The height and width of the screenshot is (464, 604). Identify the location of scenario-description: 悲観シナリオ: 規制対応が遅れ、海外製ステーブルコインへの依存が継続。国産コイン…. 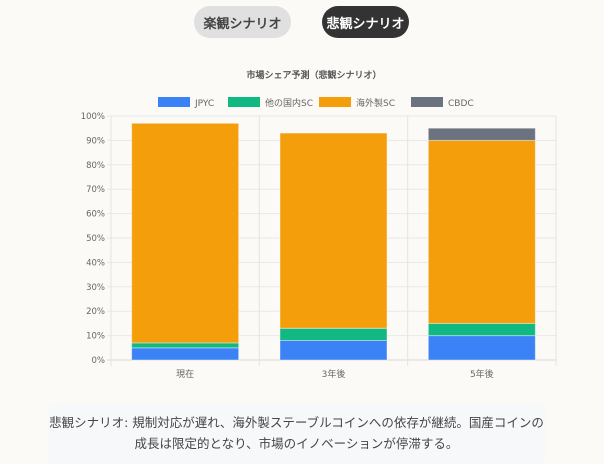
(296, 434).